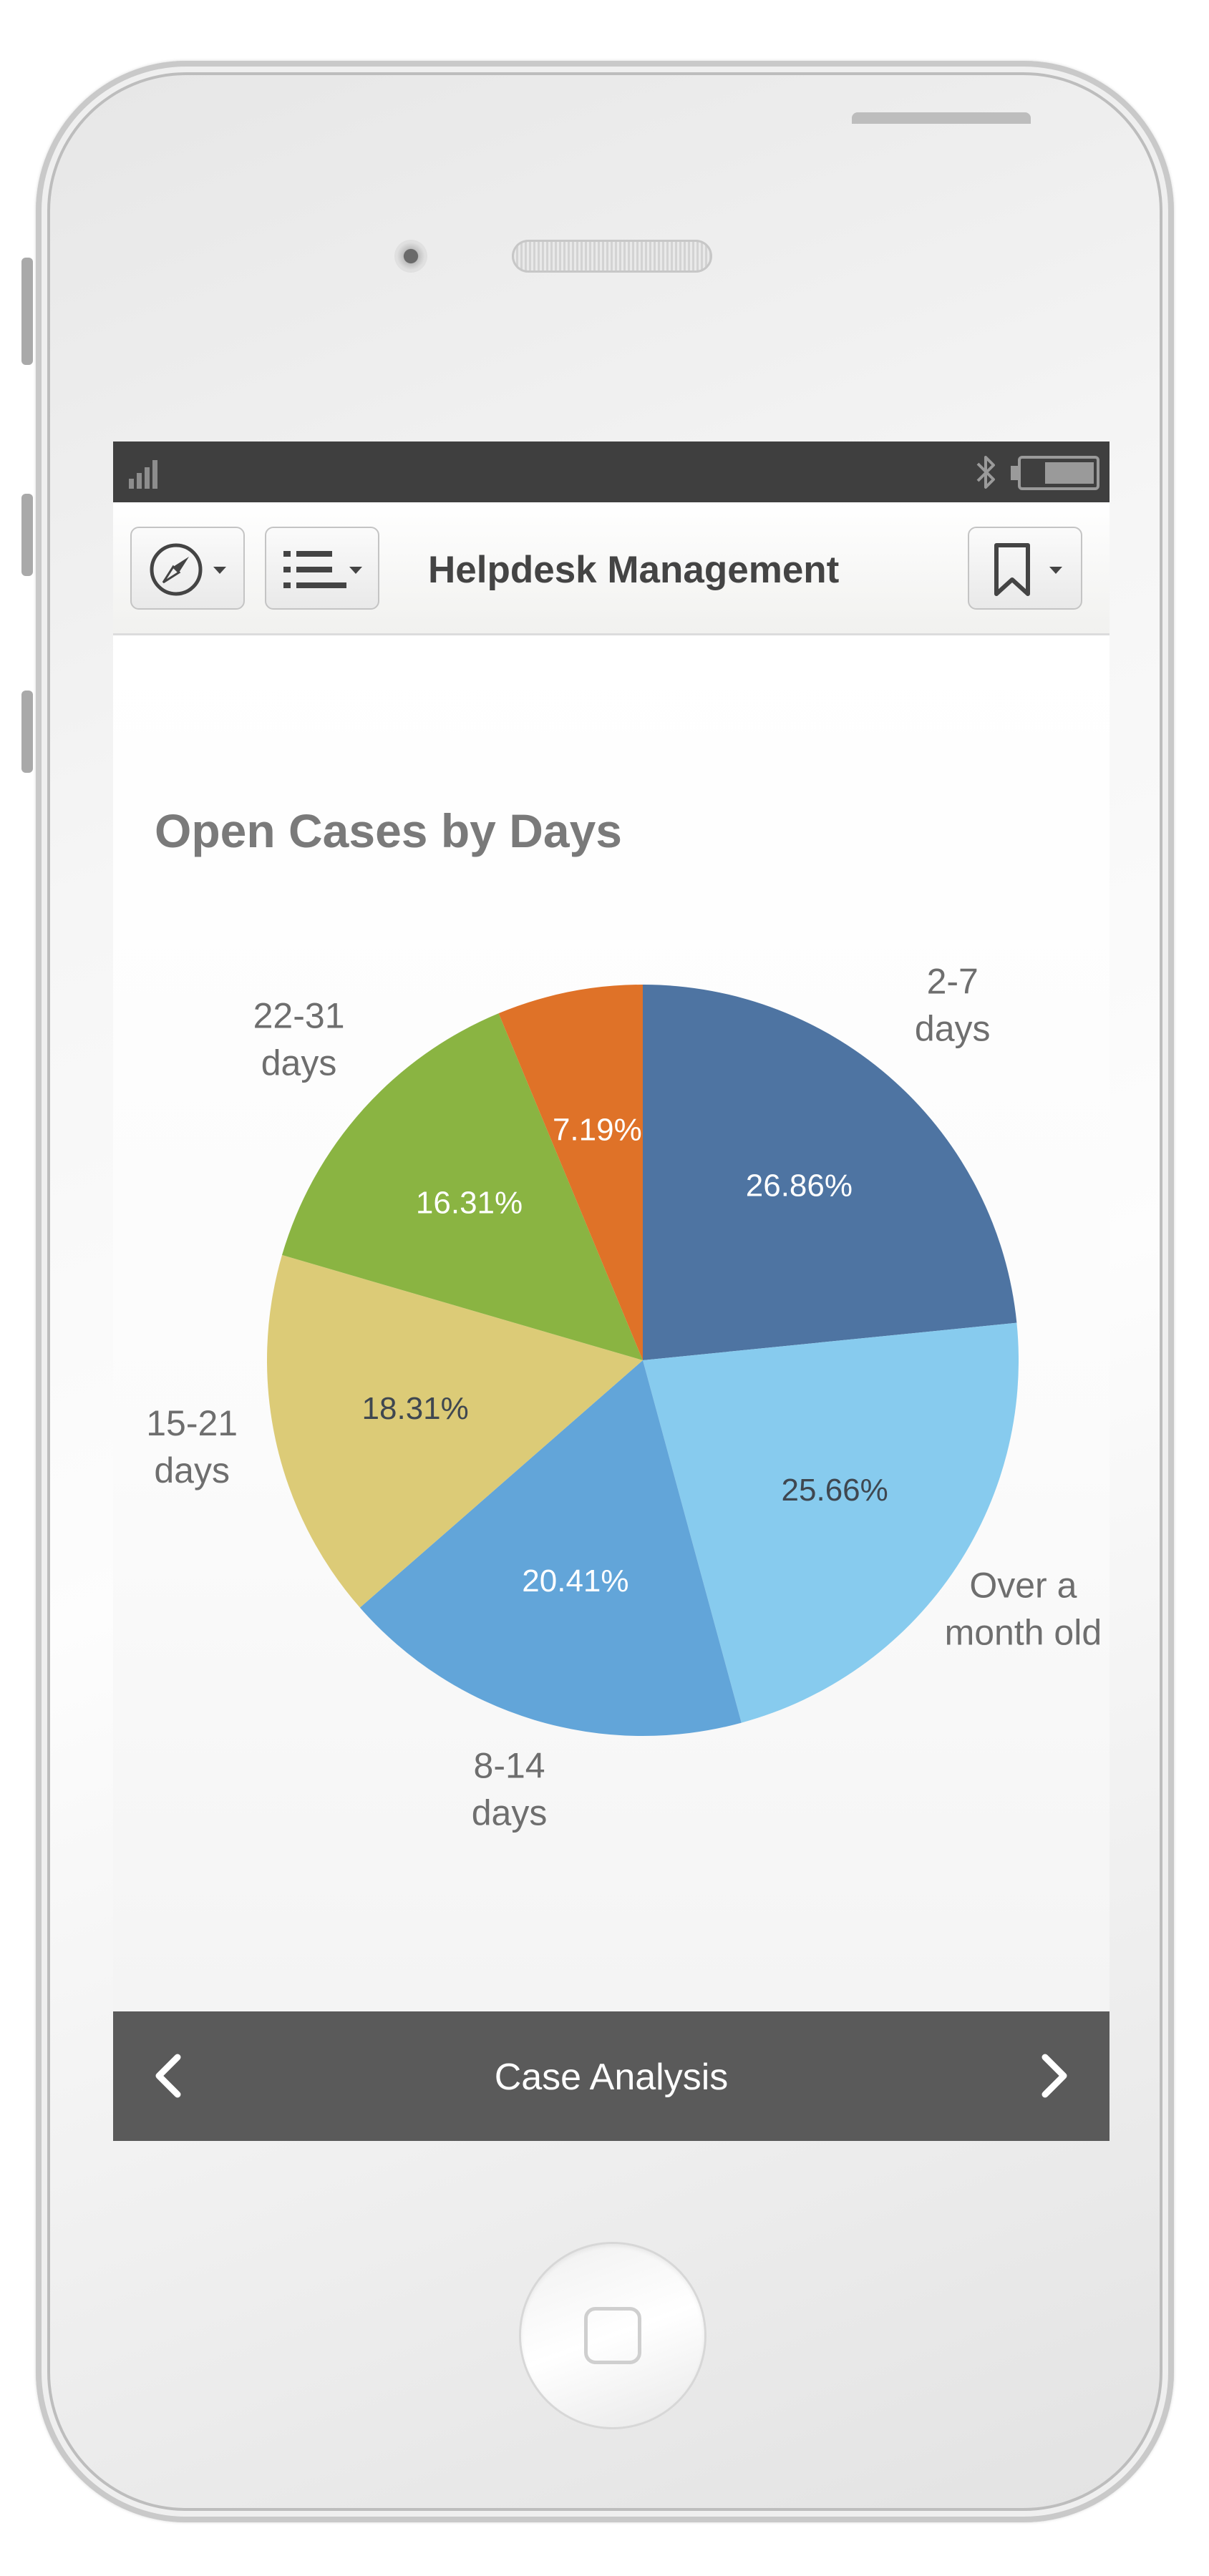  I want to click on bookmark-menu-button, so click(1025, 568).